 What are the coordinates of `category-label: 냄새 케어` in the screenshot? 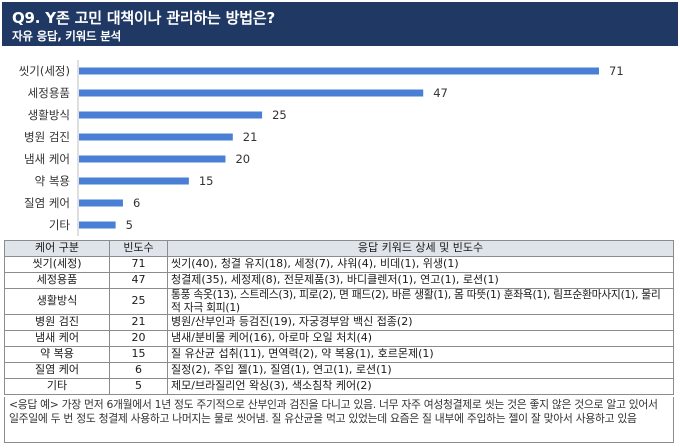 It's located at (47, 159).